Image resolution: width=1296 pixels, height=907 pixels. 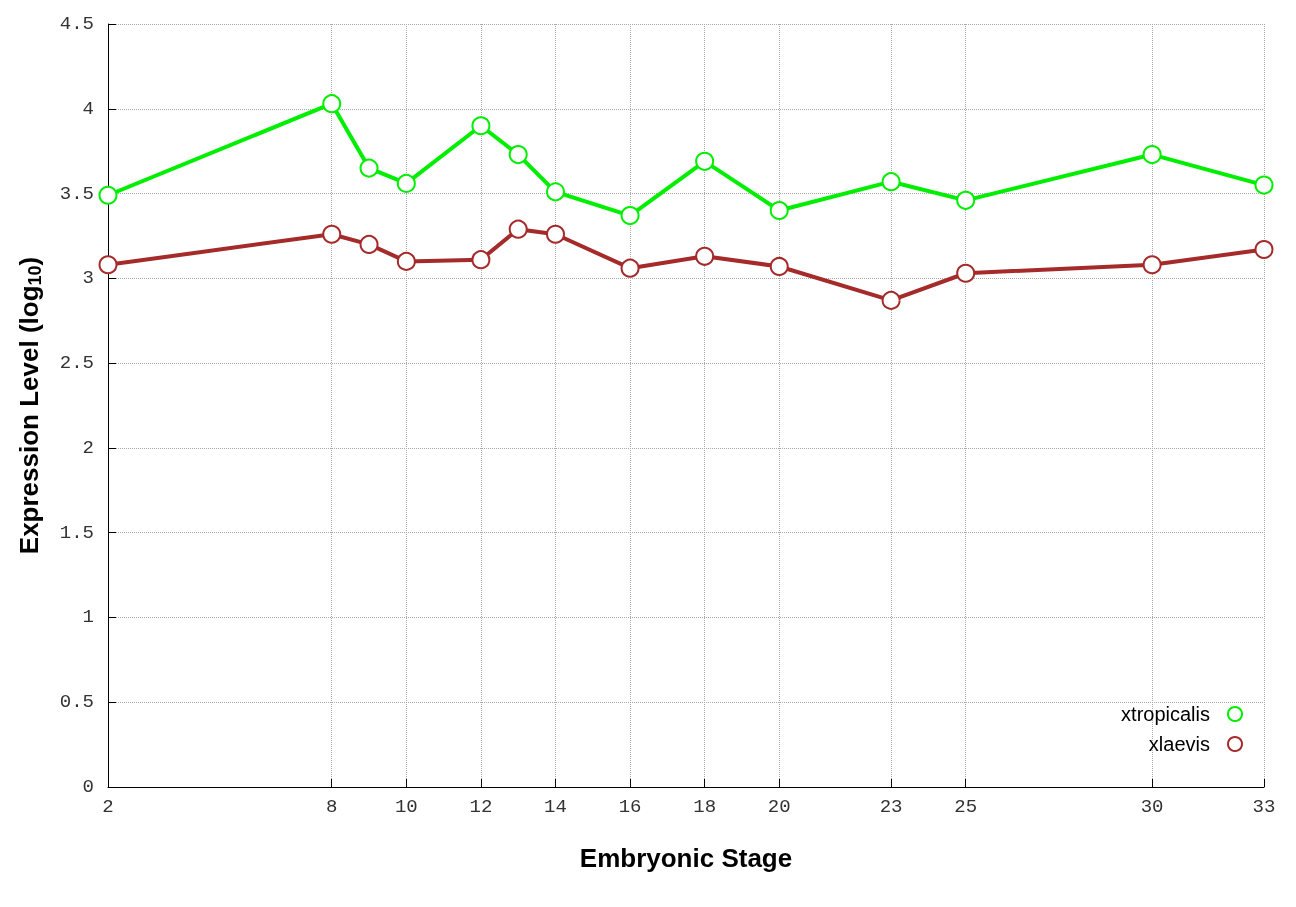 What do you see at coordinates (76, 363) in the screenshot?
I see `y-tick-label: 2.5` at bounding box center [76, 363].